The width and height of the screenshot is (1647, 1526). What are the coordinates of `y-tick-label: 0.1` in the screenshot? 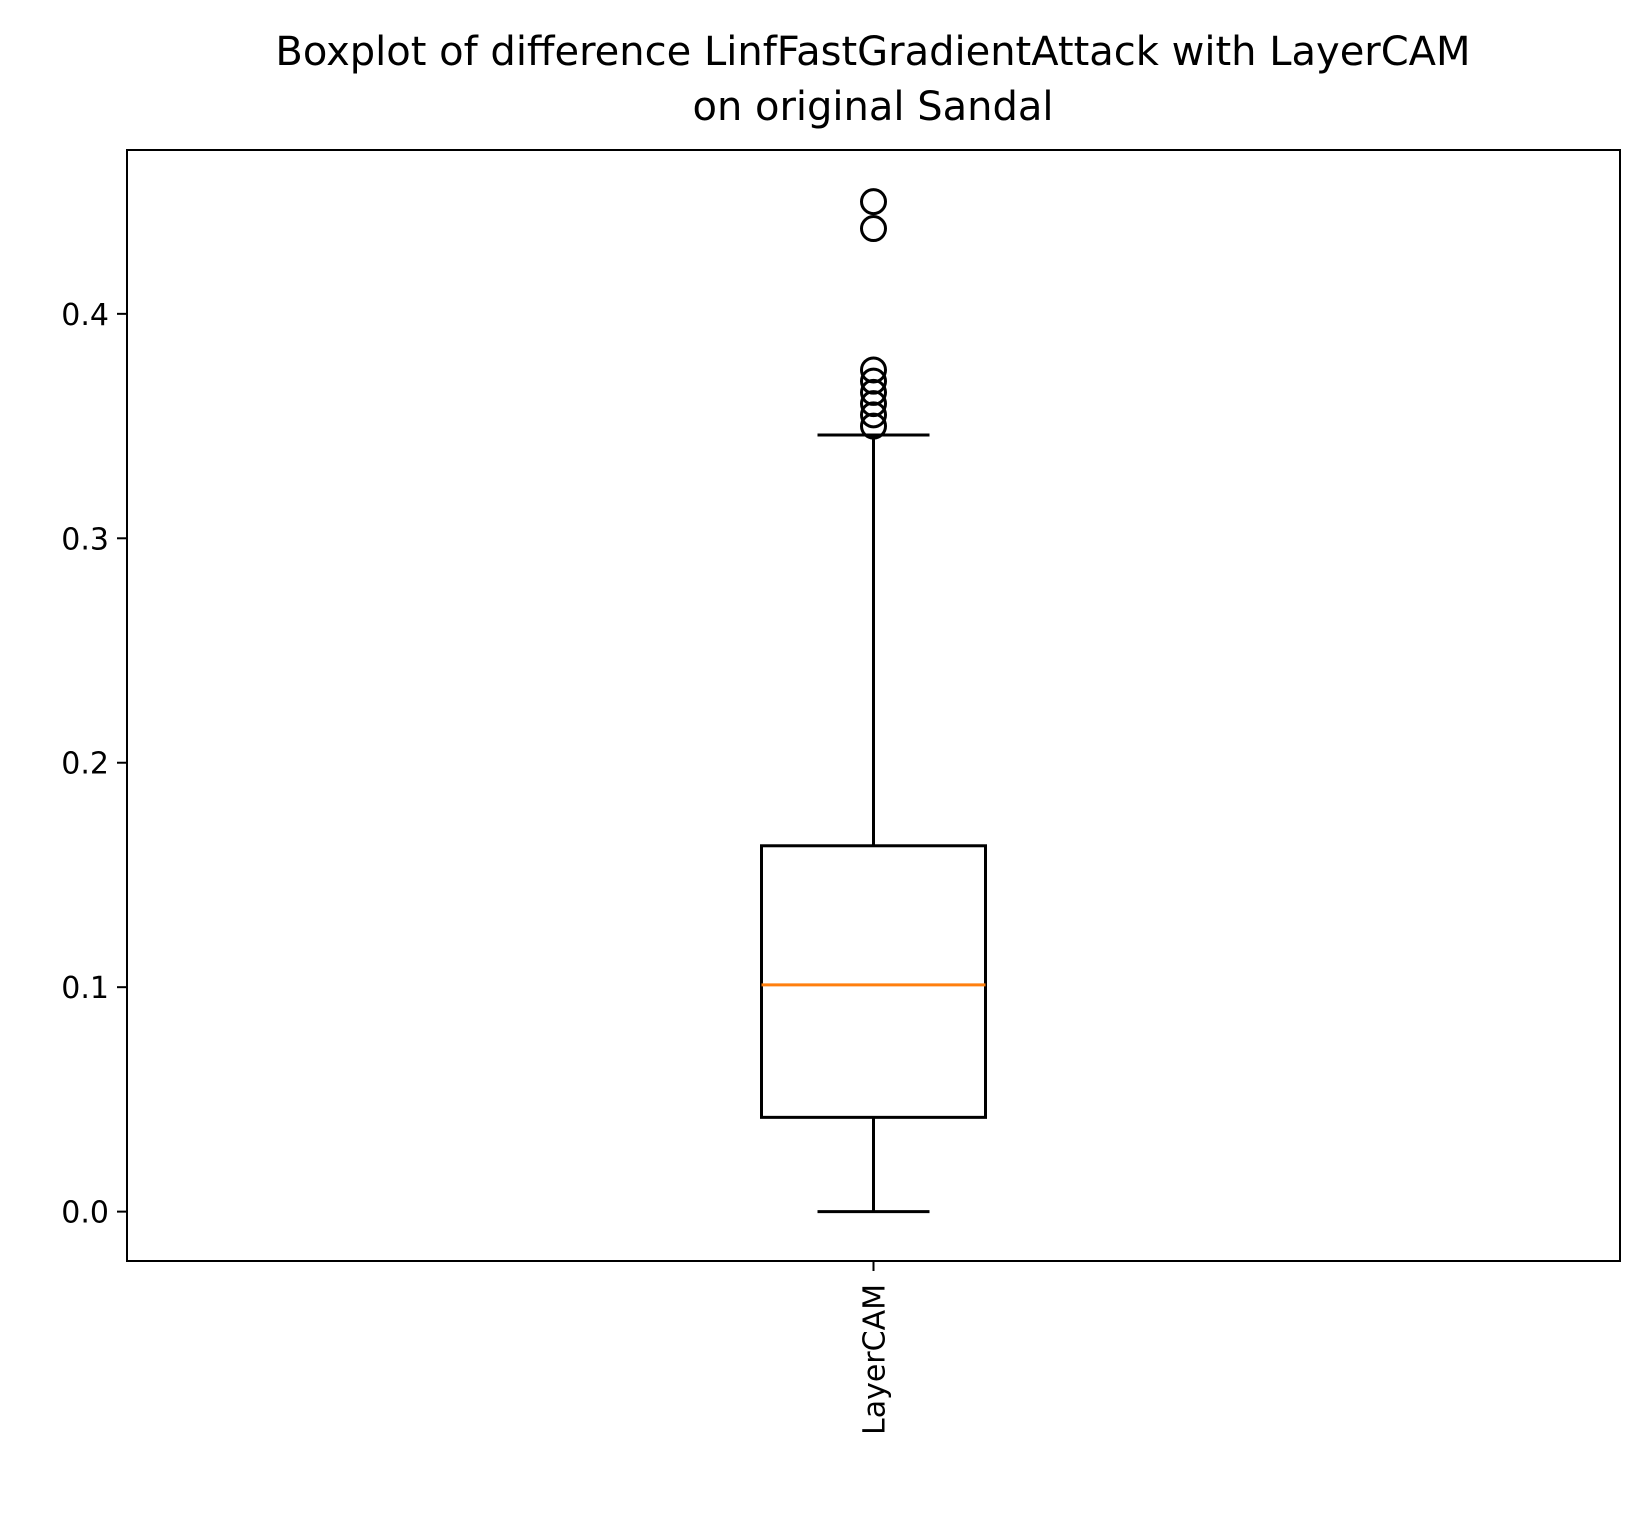 It's located at (85, 988).